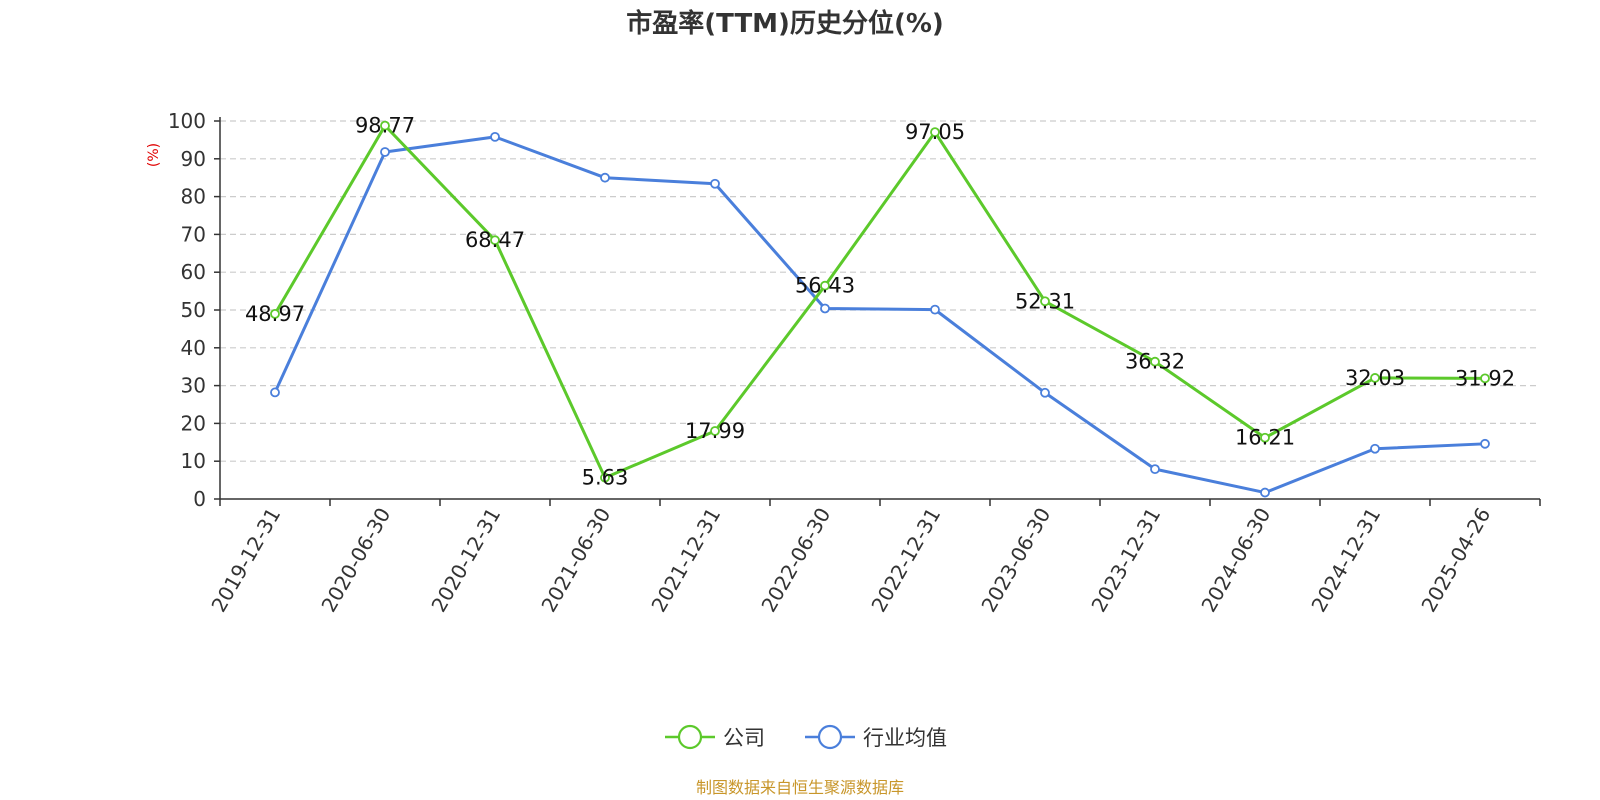  What do you see at coordinates (193, 386) in the screenshot?
I see `y-tick-label: 30` at bounding box center [193, 386].